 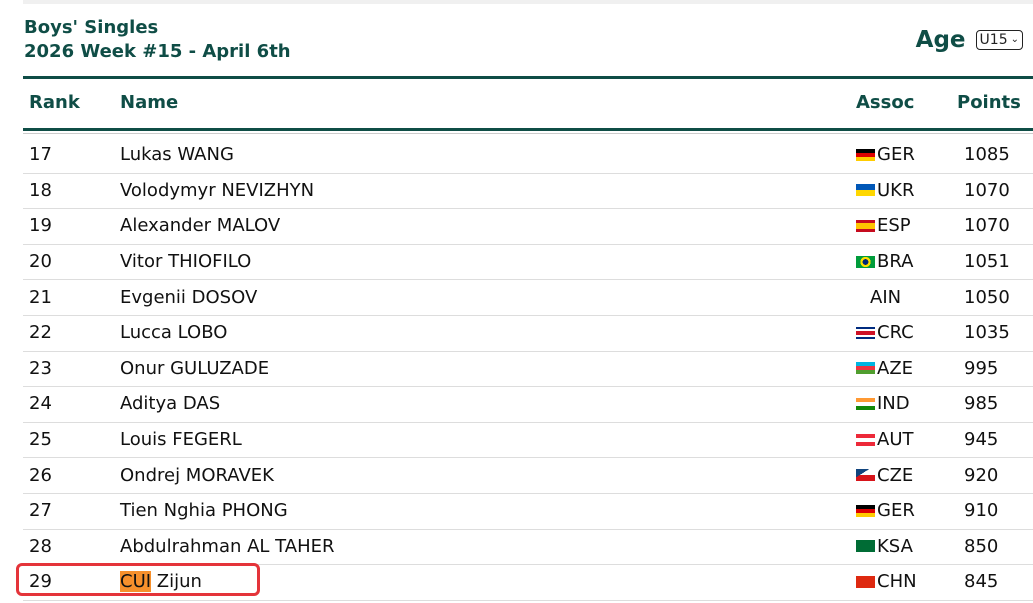 What do you see at coordinates (528, 333) in the screenshot?
I see `table-row: 22 Lucca LOBO CRC 1035` at bounding box center [528, 333].